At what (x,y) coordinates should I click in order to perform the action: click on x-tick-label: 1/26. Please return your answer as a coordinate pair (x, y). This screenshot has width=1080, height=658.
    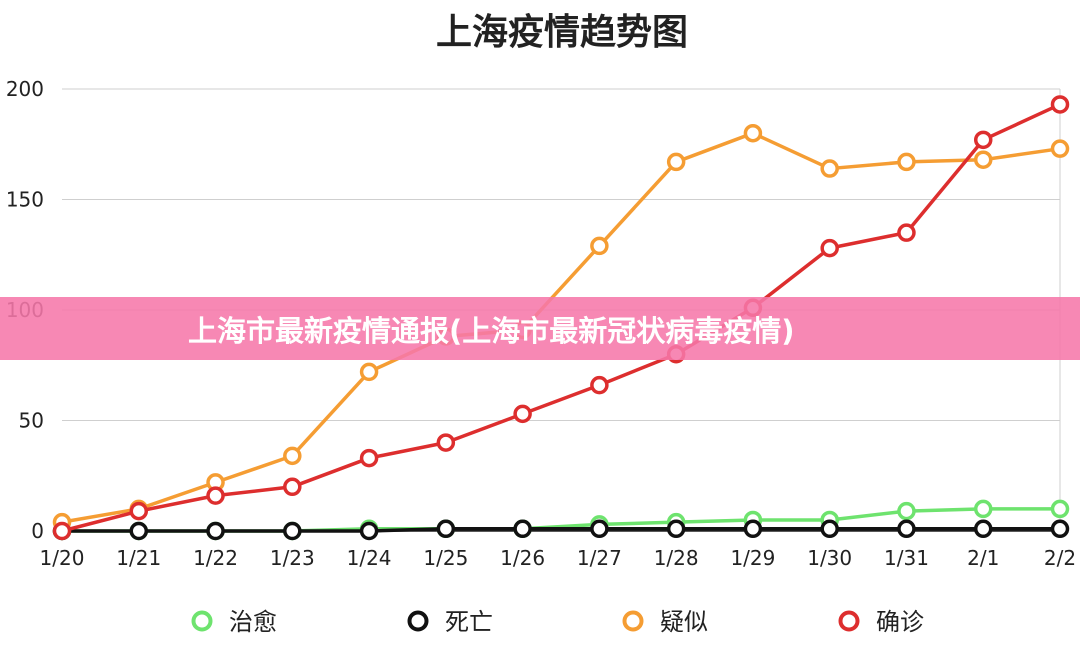
    Looking at the image, I should click on (522, 558).